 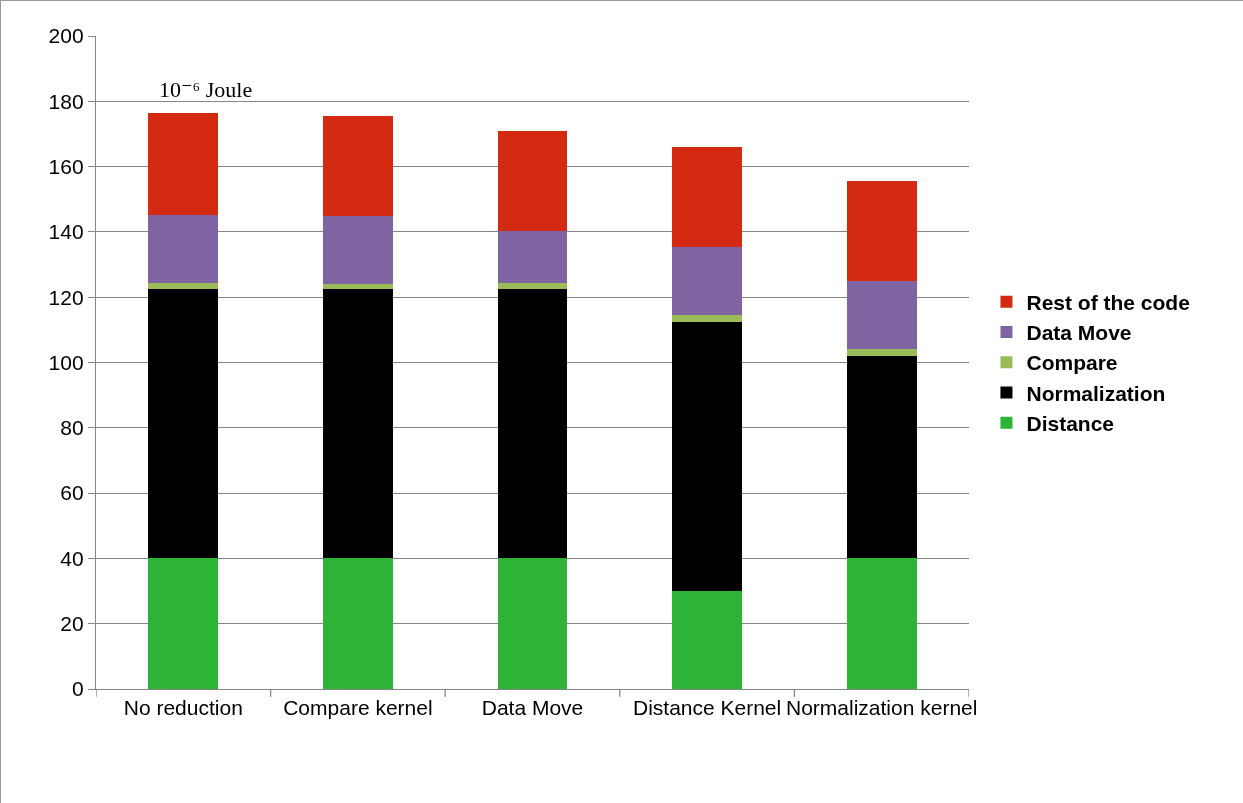 I want to click on legend-label: Rest of the code, so click(x=1108, y=302).